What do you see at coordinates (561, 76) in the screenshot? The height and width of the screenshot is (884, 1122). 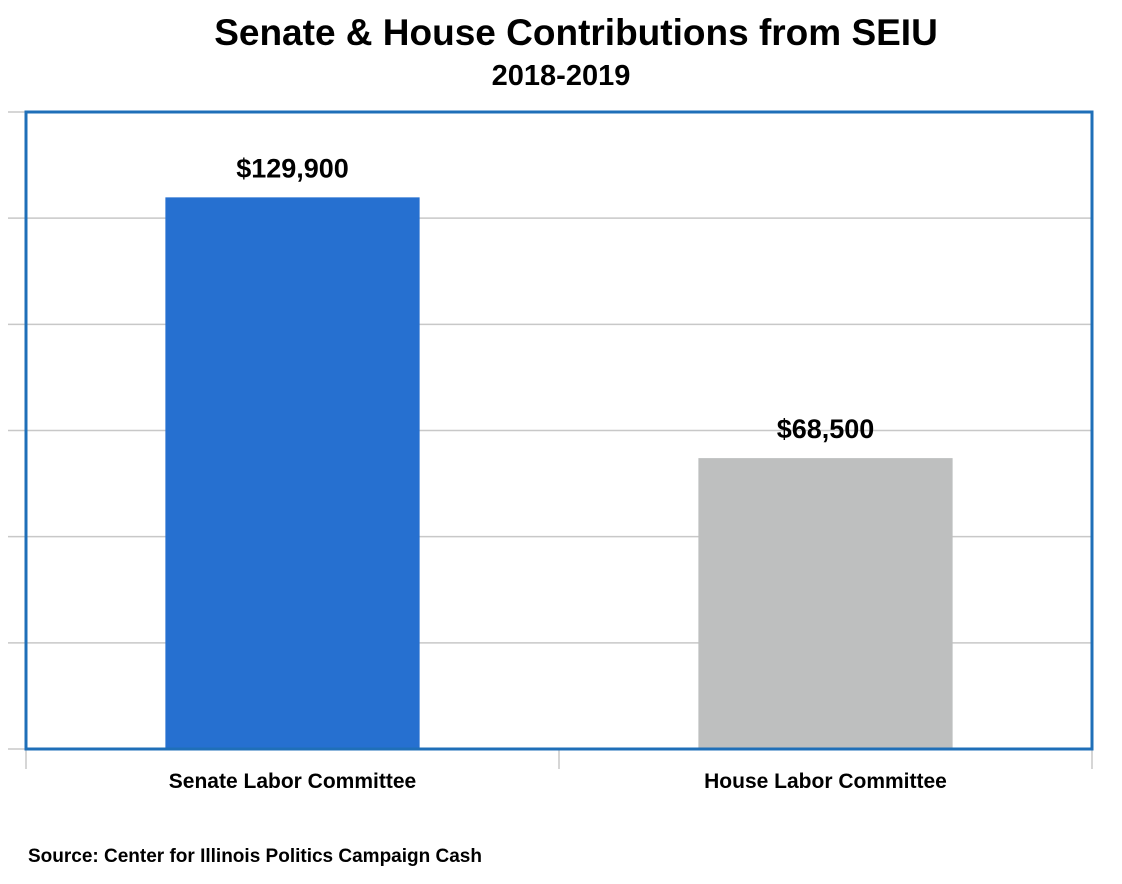 I see `chart-subtitle: 2018-2019` at bounding box center [561, 76].